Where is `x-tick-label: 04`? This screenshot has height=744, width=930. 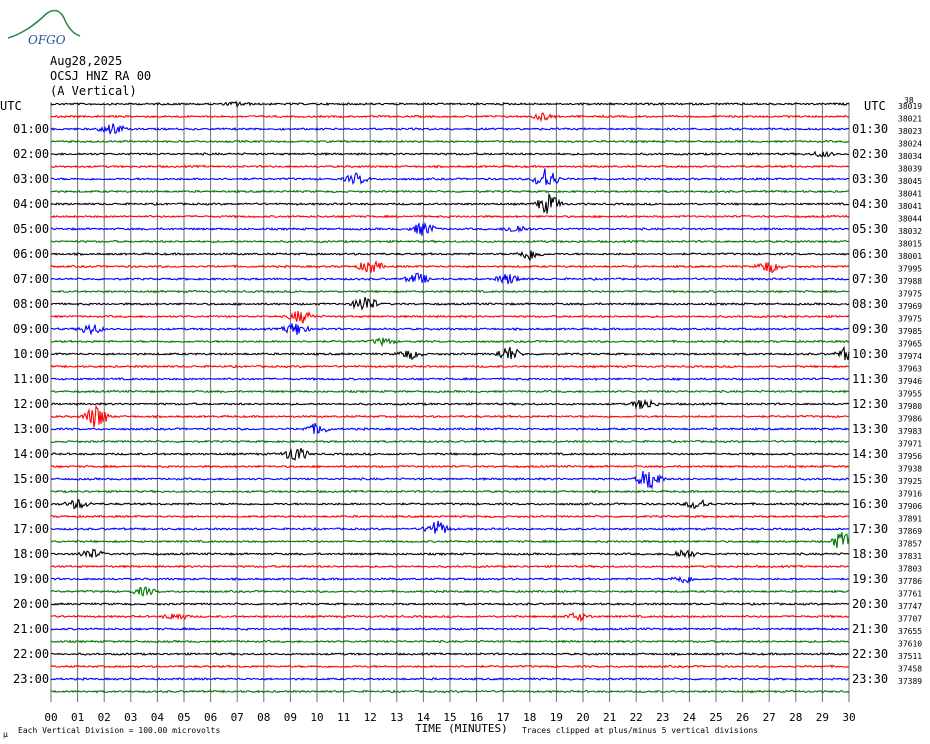 x-tick-label: 04 is located at coordinates (158, 717).